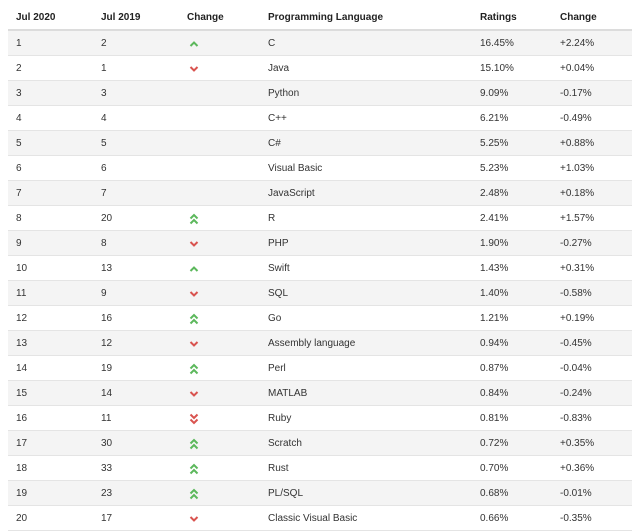 The width and height of the screenshot is (640, 532). Describe the element at coordinates (278, 293) in the screenshot. I see `table-cell: SQL` at that location.